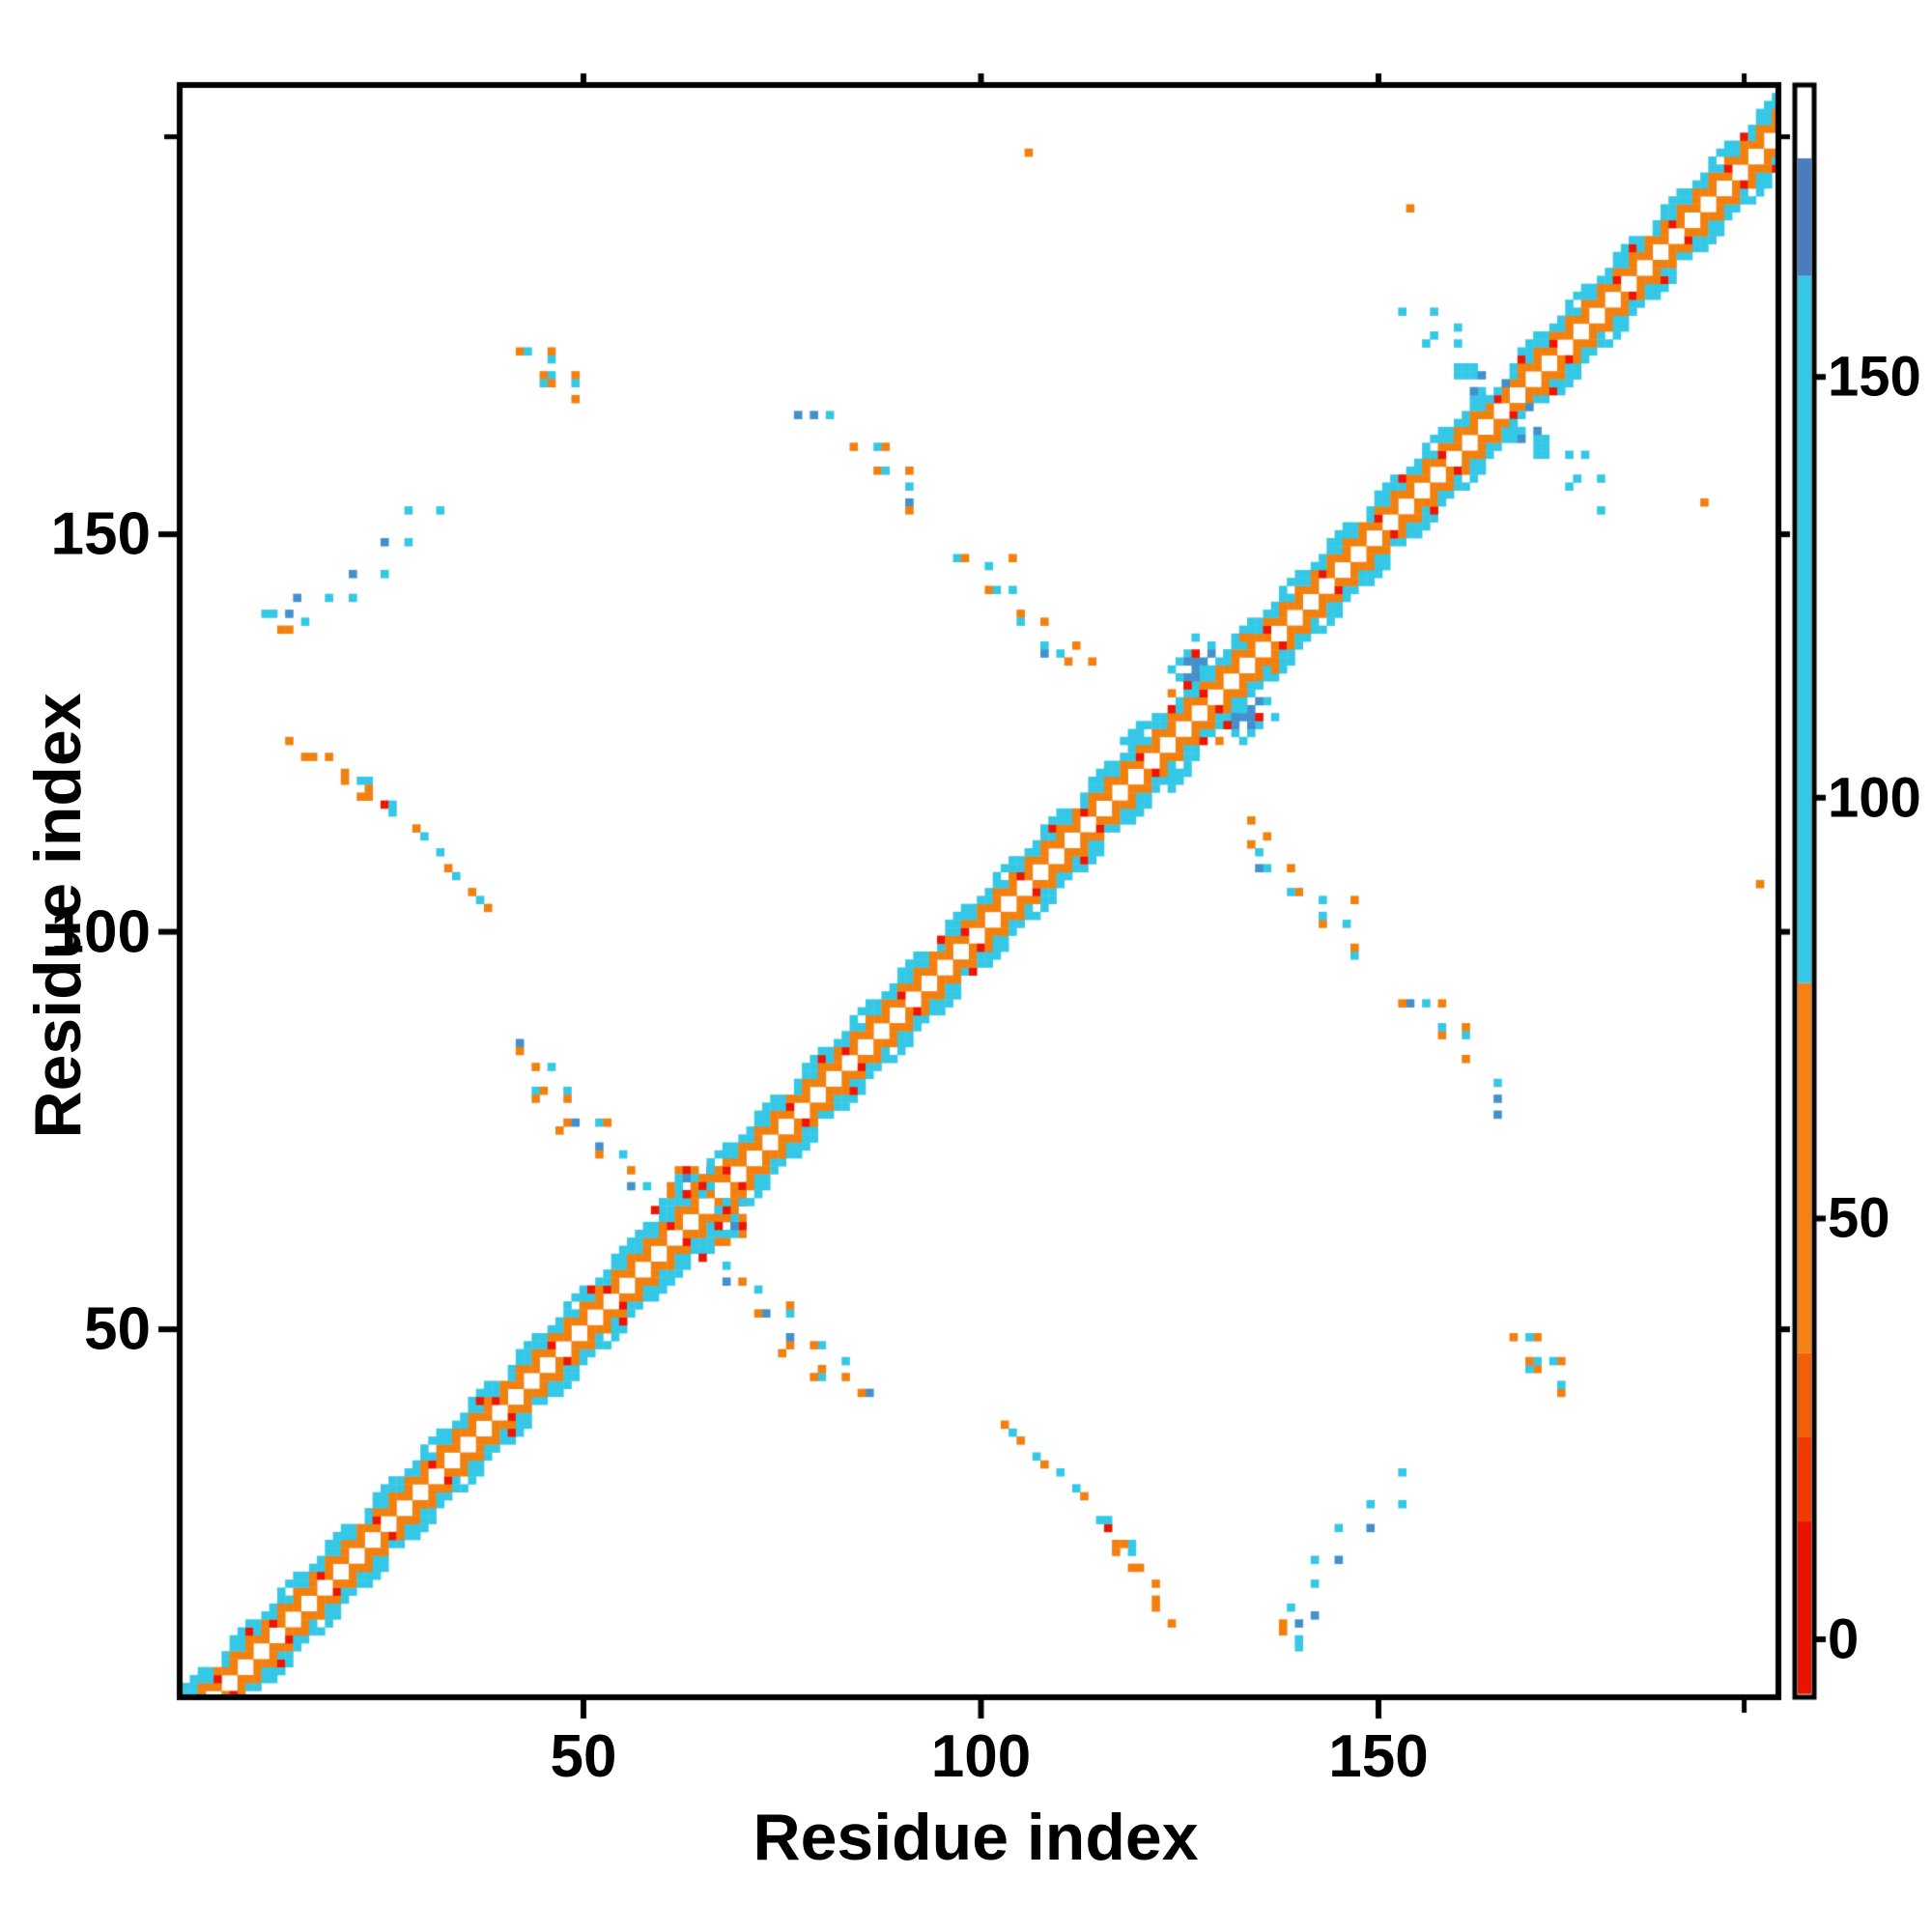 The width and height of the screenshot is (1932, 1932). I want to click on colorbar-tick-label: 0, so click(1844, 1639).